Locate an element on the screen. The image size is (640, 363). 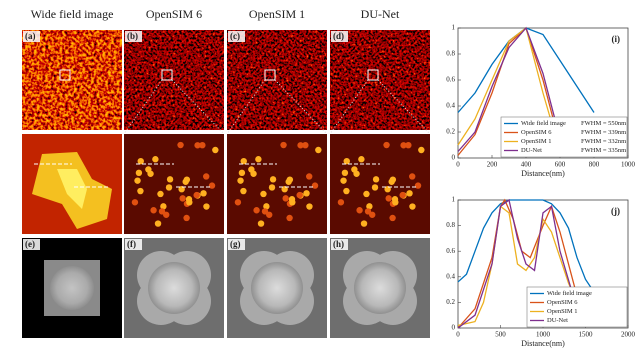
column-header: DU-Net is located at coordinates (380, 14).